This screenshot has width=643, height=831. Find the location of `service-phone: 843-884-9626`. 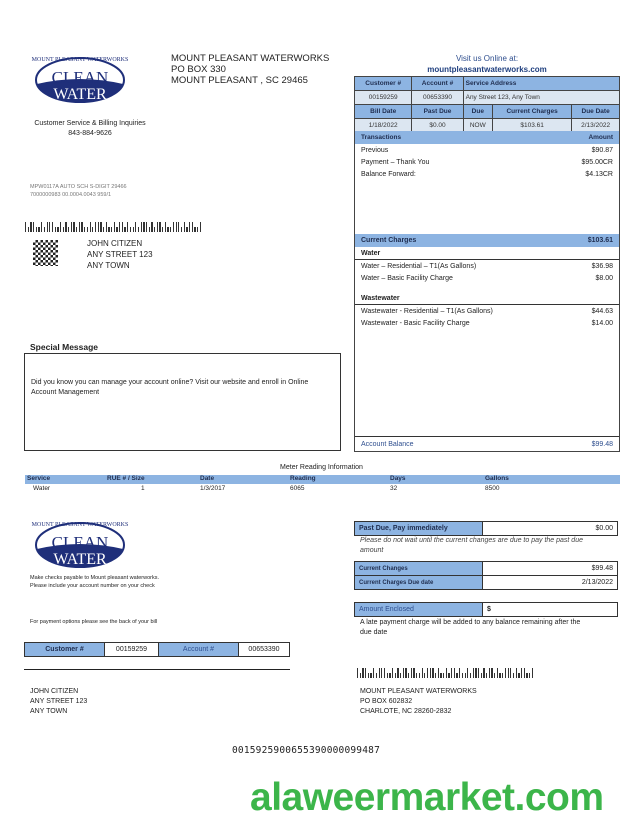

service-phone: 843-884-9626 is located at coordinates (90, 133).